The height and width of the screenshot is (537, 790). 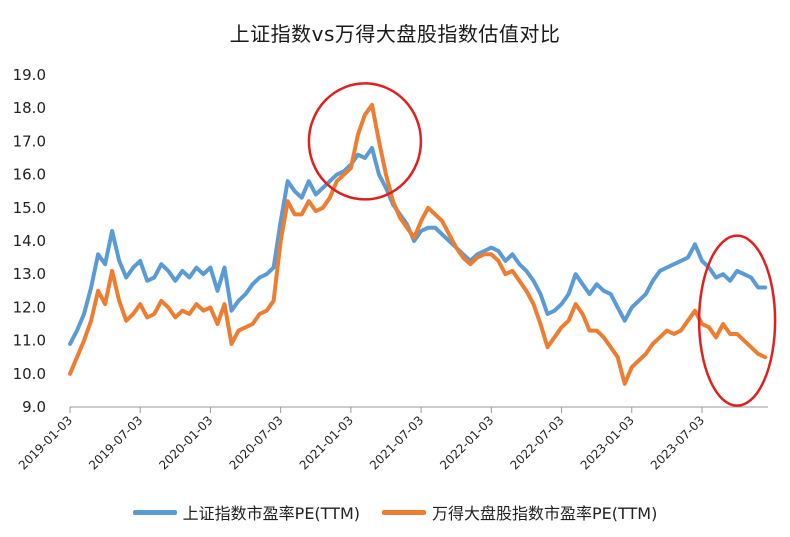 What do you see at coordinates (29, 141) in the screenshot?
I see `y-tick-label: 17.0` at bounding box center [29, 141].